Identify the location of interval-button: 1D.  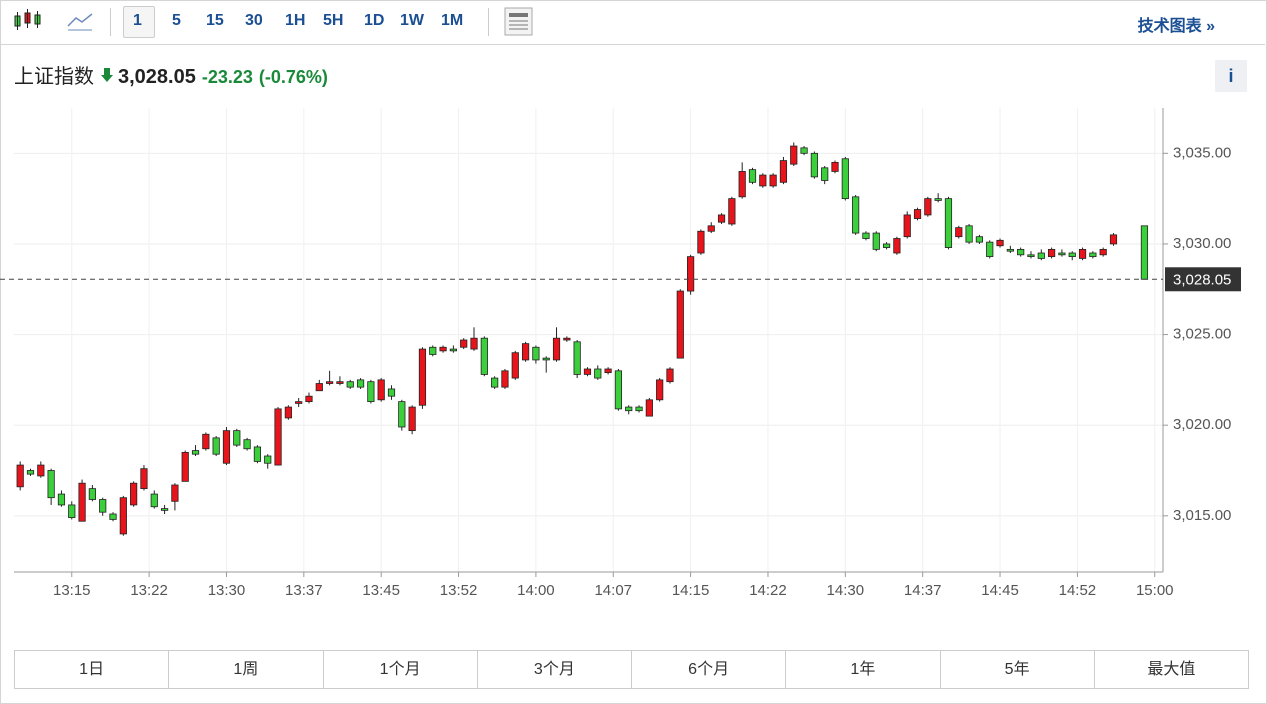
(374, 20).